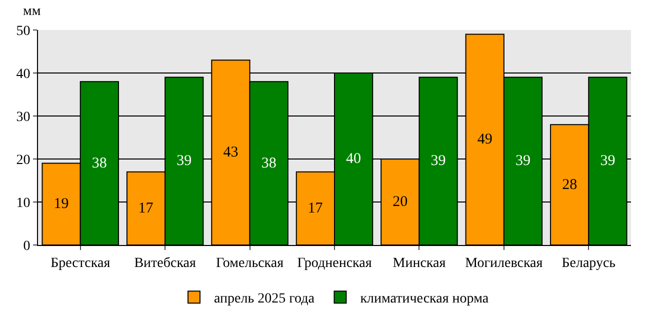 This screenshot has height=326, width=649. Describe the element at coordinates (265, 299) in the screenshot. I see `legend-label: апрель 2025 года` at that location.